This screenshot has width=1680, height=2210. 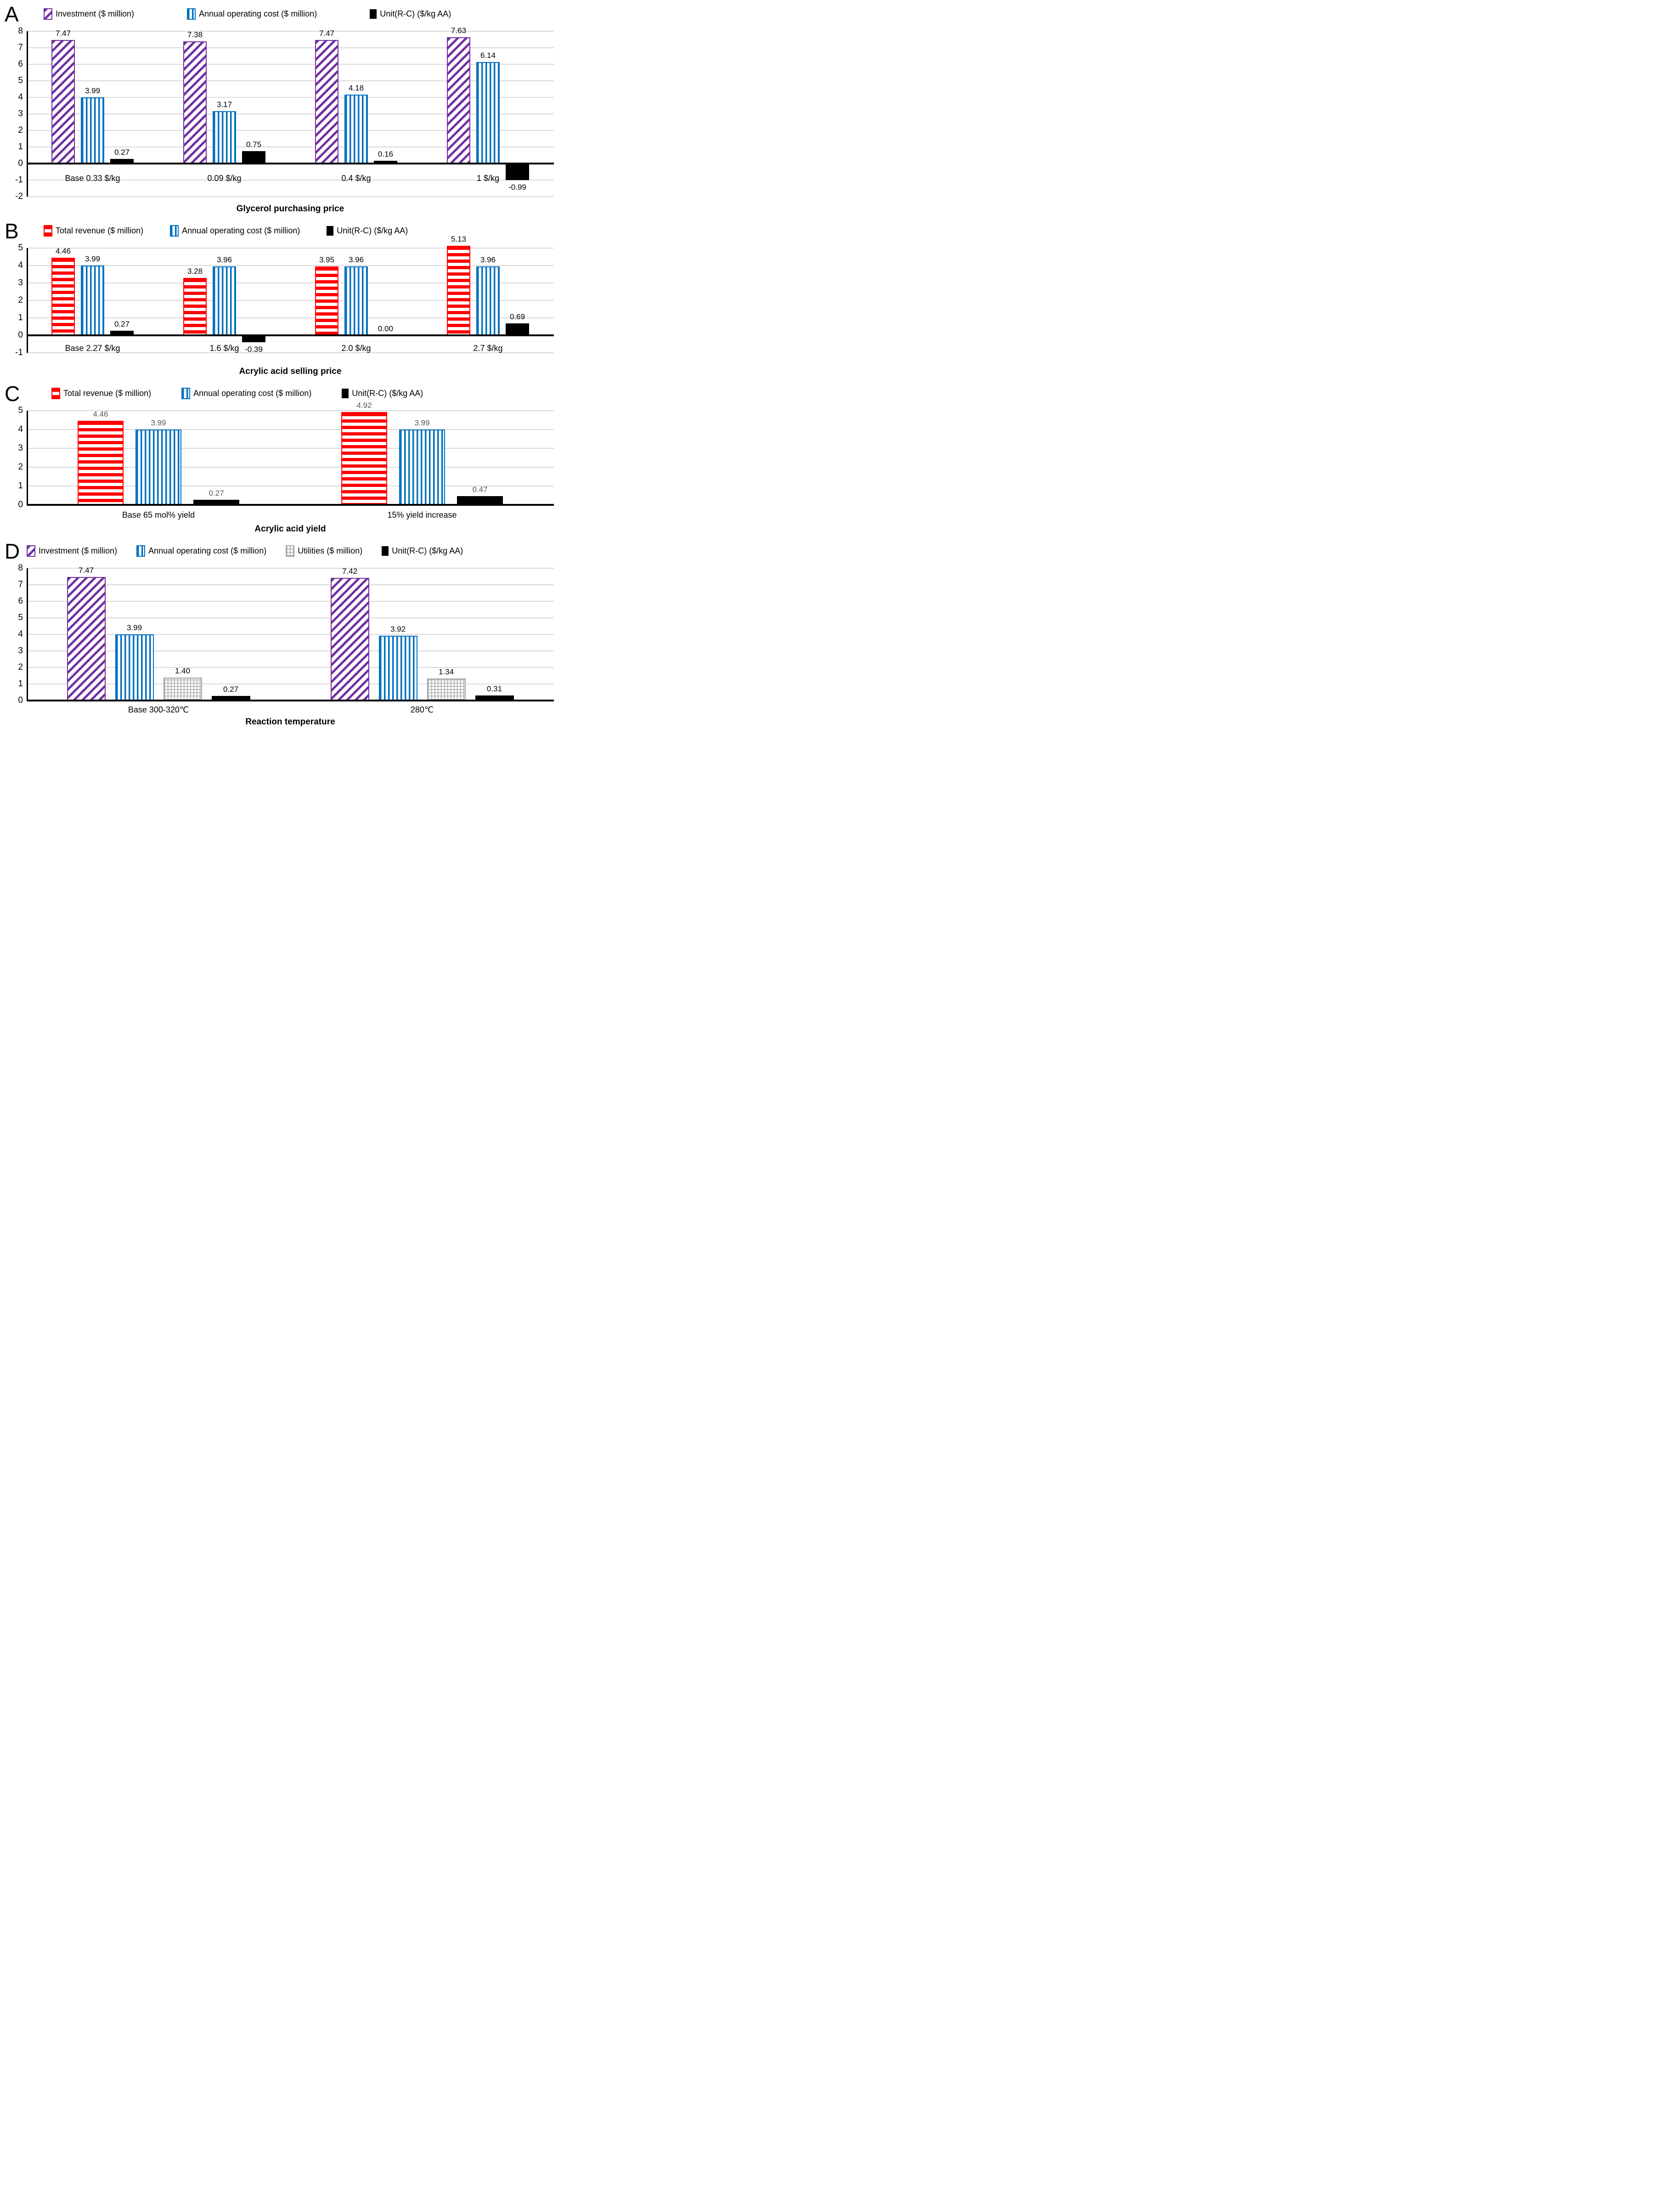 What do you see at coordinates (19, 352) in the screenshot?
I see `y-axis-tick-label: -1` at bounding box center [19, 352].